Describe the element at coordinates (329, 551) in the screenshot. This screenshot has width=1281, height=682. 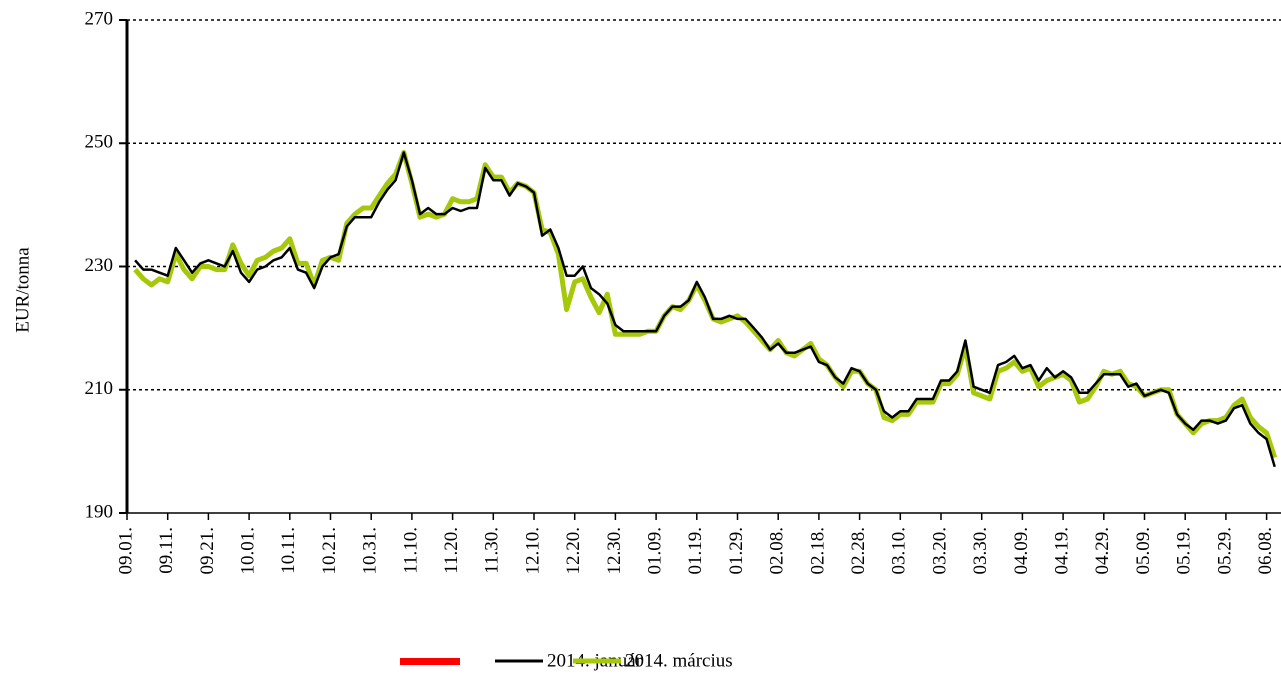
I see `x-tick-label: 10.21.` at that location.